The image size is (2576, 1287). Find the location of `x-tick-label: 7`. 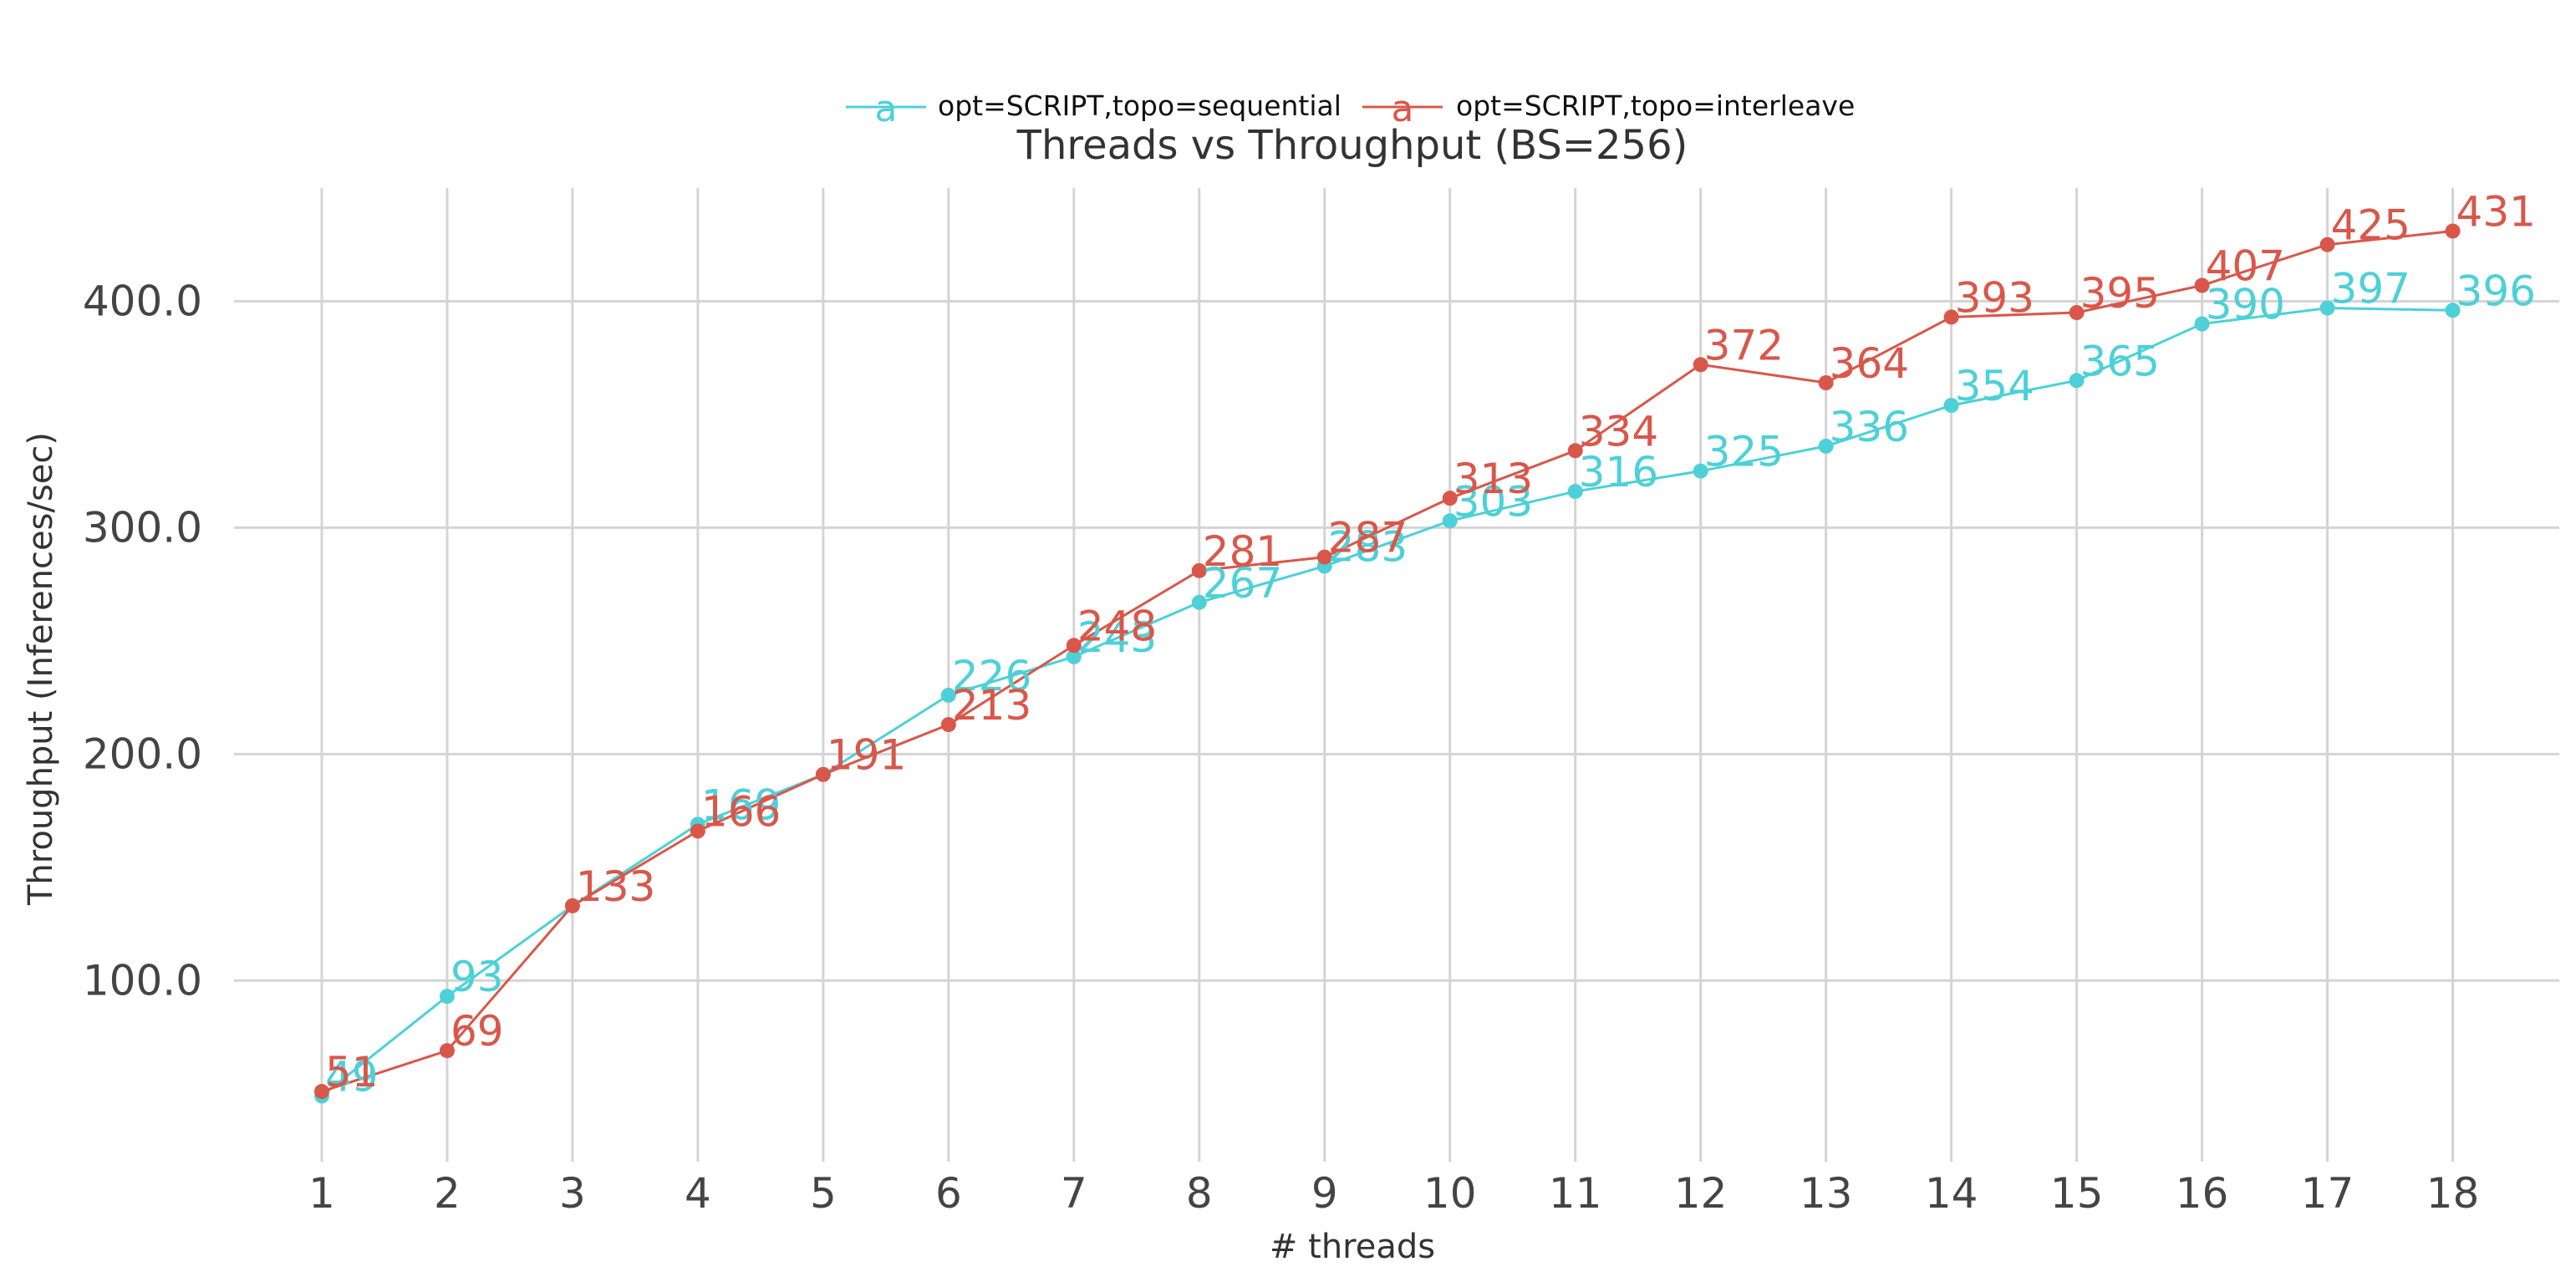

x-tick-label: 7 is located at coordinates (1074, 1193).